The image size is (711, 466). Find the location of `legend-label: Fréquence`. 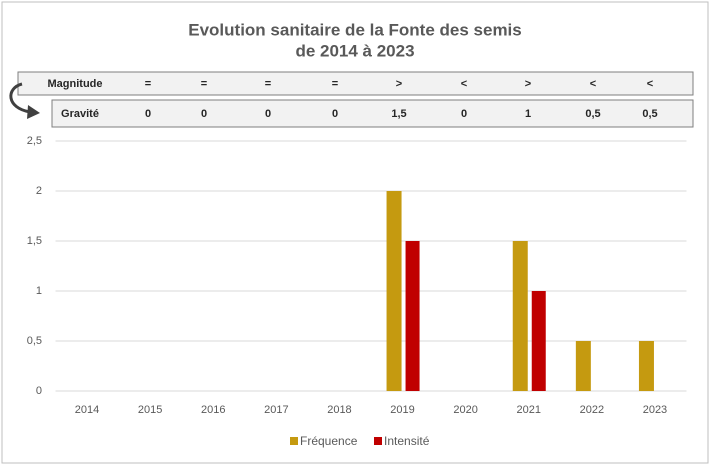

legend-label: Fréquence is located at coordinates (329, 441).